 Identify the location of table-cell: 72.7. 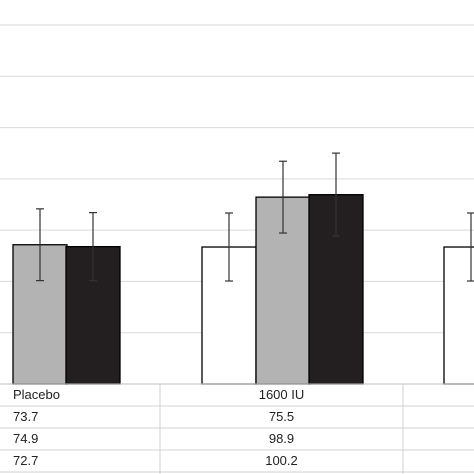
(26, 460).